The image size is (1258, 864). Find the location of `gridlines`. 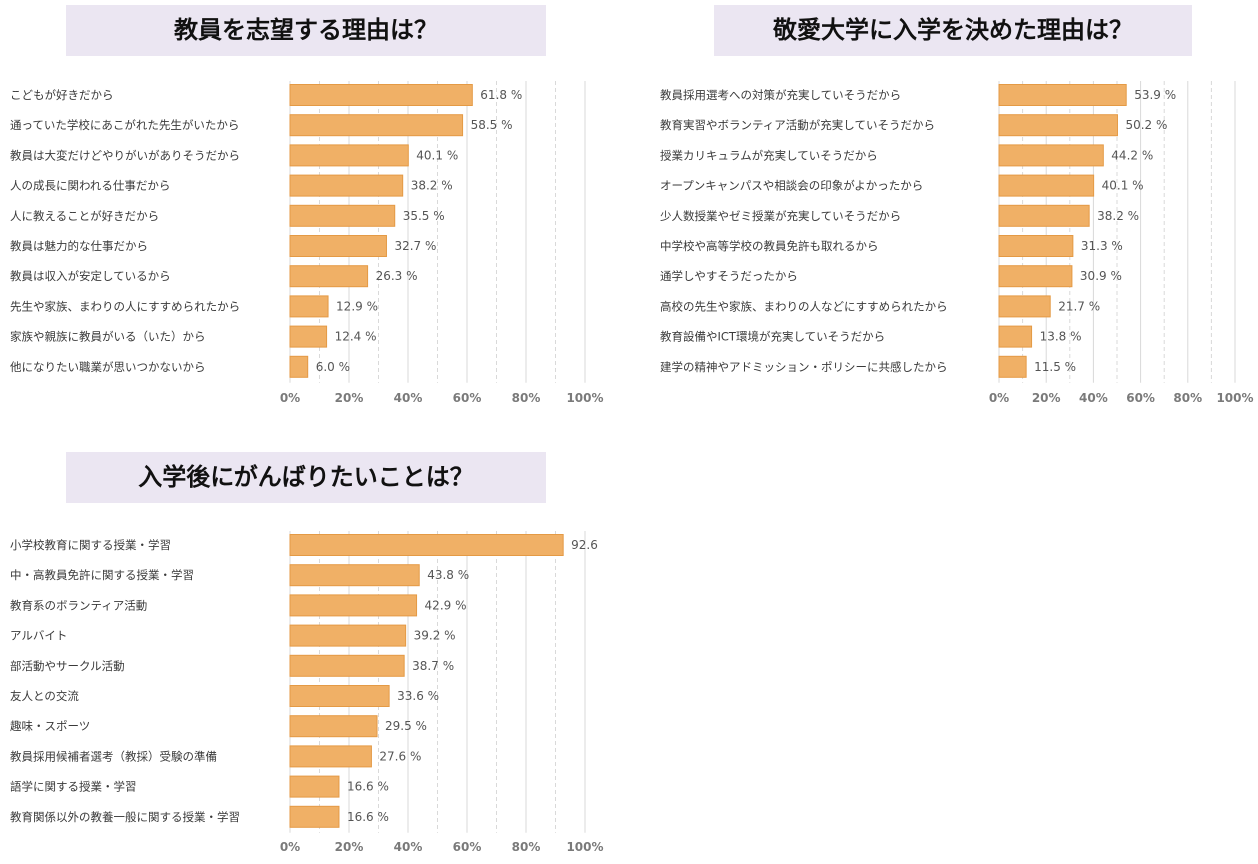

gridlines is located at coordinates (437, 232).